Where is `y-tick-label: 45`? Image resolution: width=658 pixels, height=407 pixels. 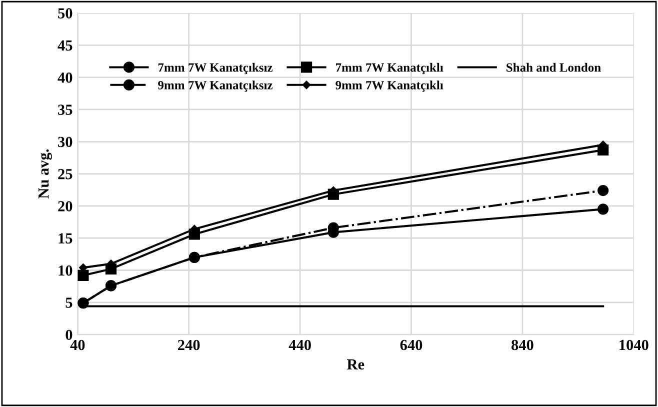 y-tick-label: 45 is located at coordinates (65, 45).